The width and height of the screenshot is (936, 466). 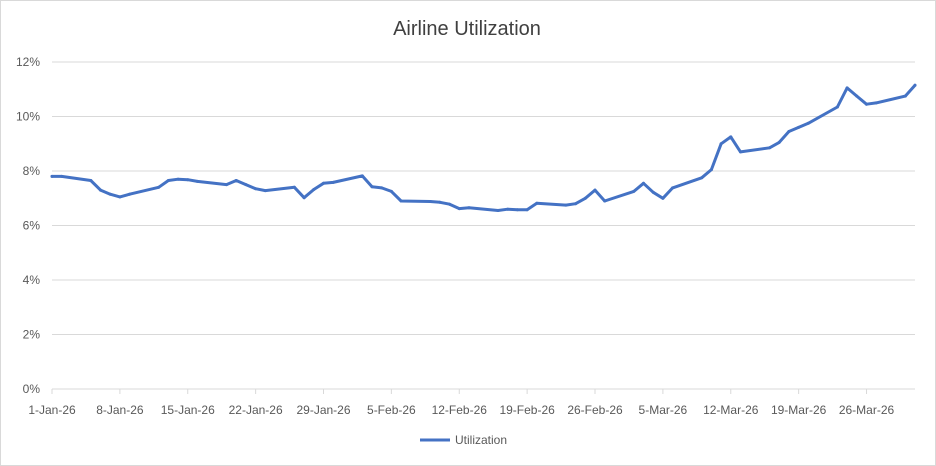 I want to click on legend: Utilization, so click(x=463, y=440).